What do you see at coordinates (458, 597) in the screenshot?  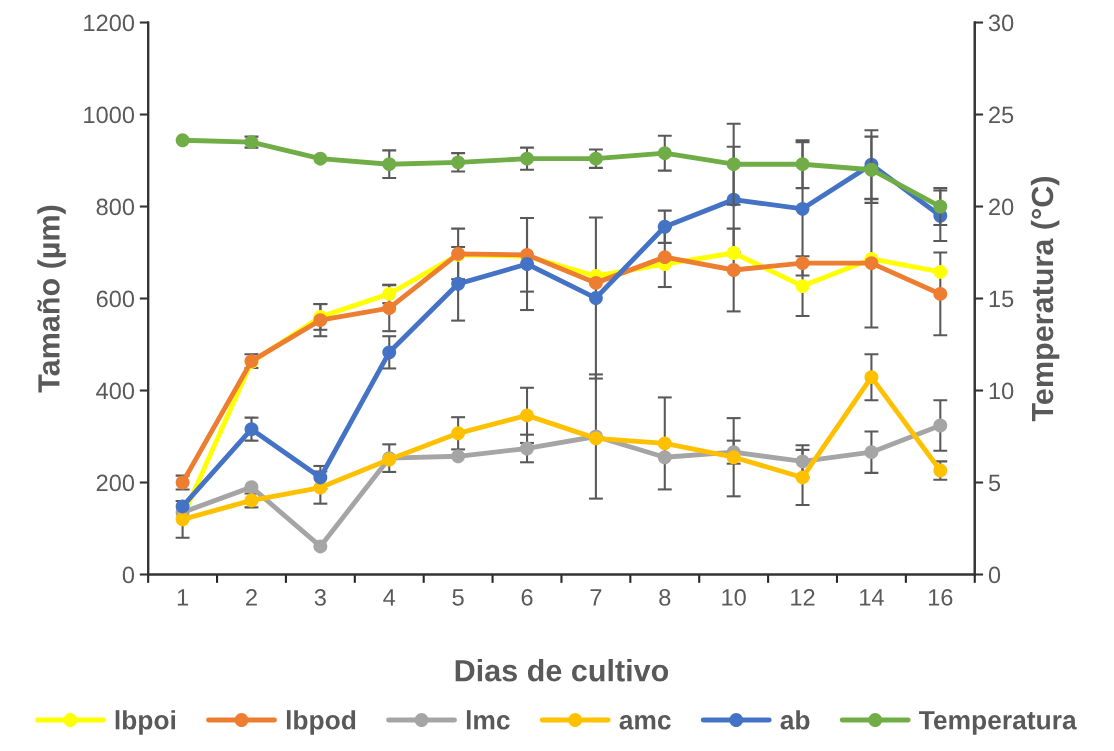 I see `x-tick-label: 5` at bounding box center [458, 597].